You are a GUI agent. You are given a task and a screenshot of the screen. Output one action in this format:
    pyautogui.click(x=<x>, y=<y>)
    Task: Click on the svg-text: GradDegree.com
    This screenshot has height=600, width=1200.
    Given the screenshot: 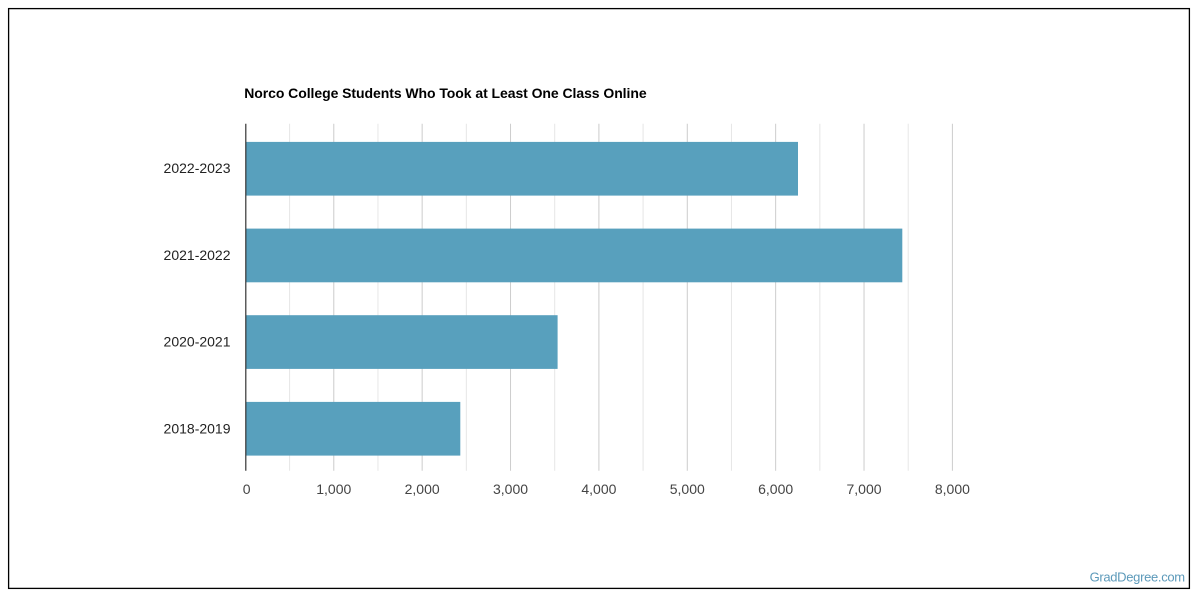 What is the action you would take?
    pyautogui.click(x=1137, y=576)
    